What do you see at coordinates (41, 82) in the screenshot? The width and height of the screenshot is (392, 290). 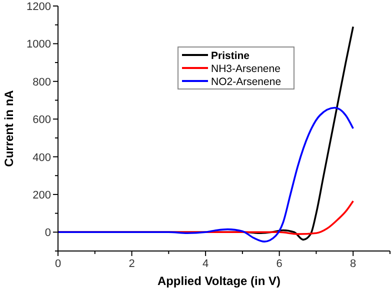 I see `y-tick-label: 800` at bounding box center [41, 82].